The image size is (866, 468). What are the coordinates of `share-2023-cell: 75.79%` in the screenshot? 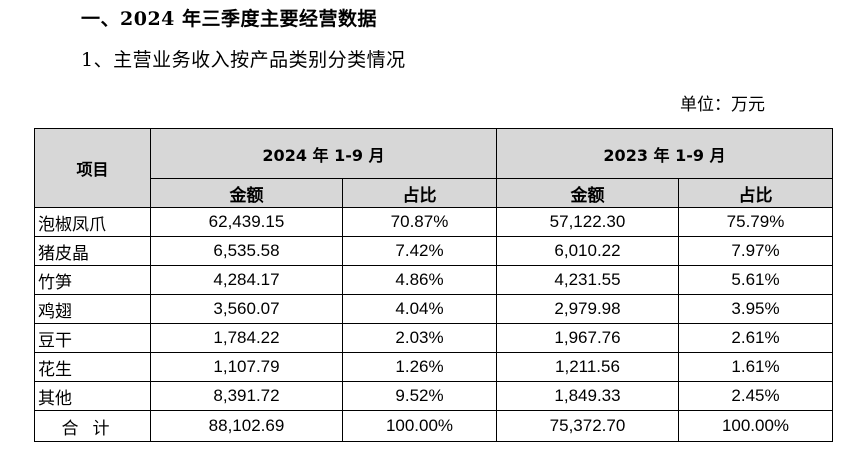 It's located at (755, 222).